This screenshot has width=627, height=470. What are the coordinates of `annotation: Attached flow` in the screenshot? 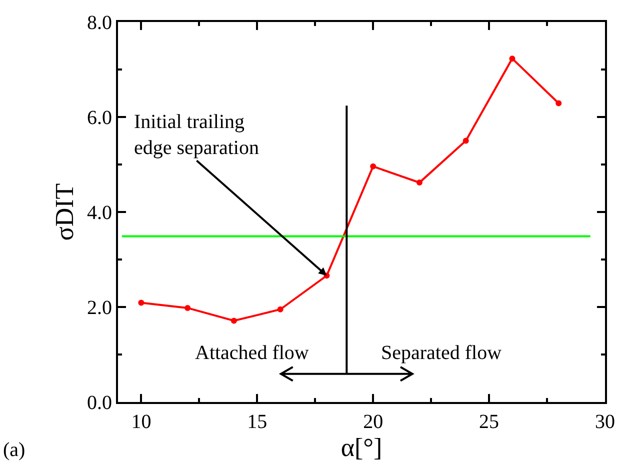 It's located at (252, 353).